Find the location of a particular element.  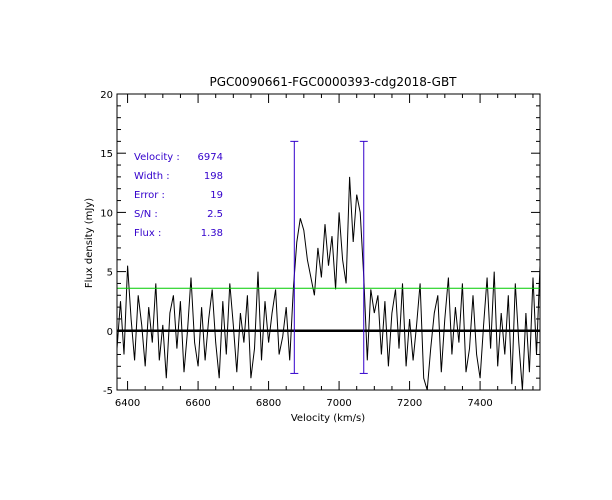

annotation-value: 198 is located at coordinates (213, 176).